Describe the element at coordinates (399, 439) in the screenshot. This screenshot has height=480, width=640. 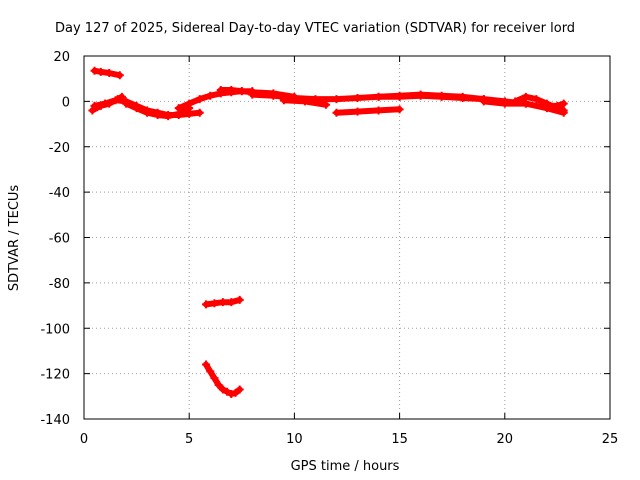
I see `x-tick-label: 15` at that location.